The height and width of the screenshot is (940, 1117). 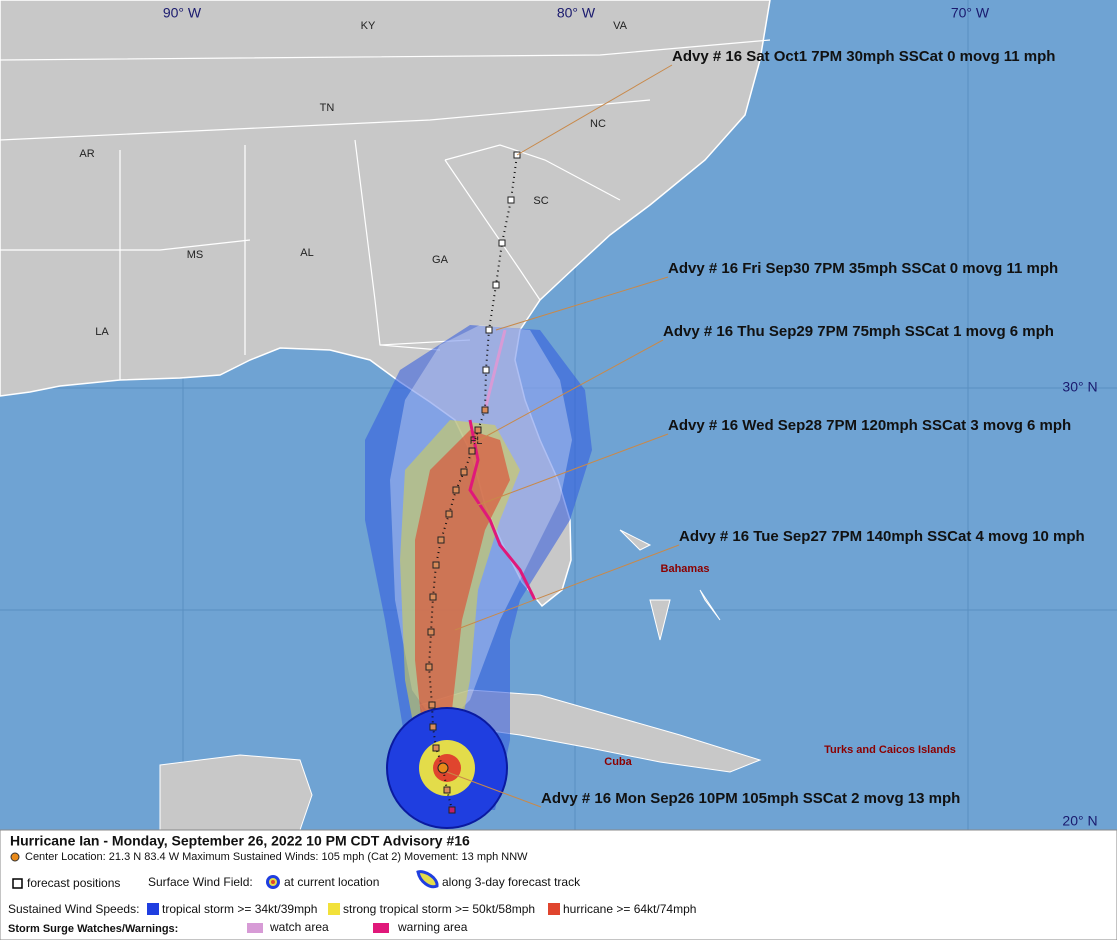 I want to click on latitude-label: 20° N, so click(x=1079, y=821).